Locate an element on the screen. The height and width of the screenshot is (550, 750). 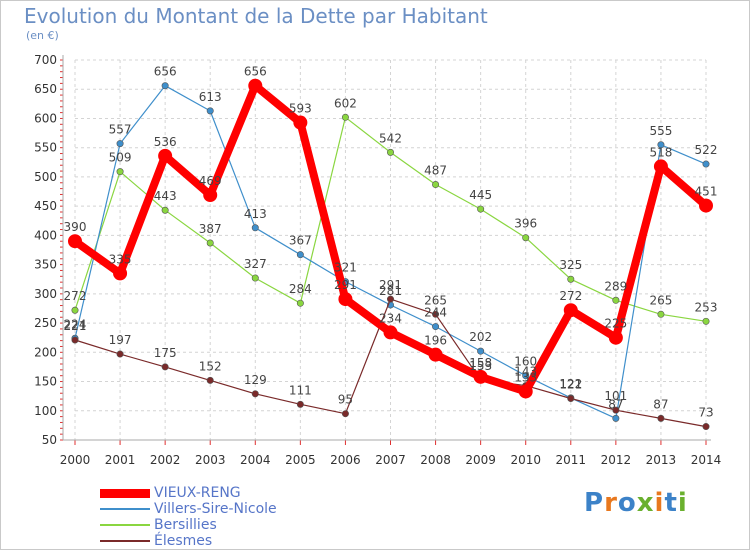
y-tick-label: 450 is located at coordinates (45, 206).